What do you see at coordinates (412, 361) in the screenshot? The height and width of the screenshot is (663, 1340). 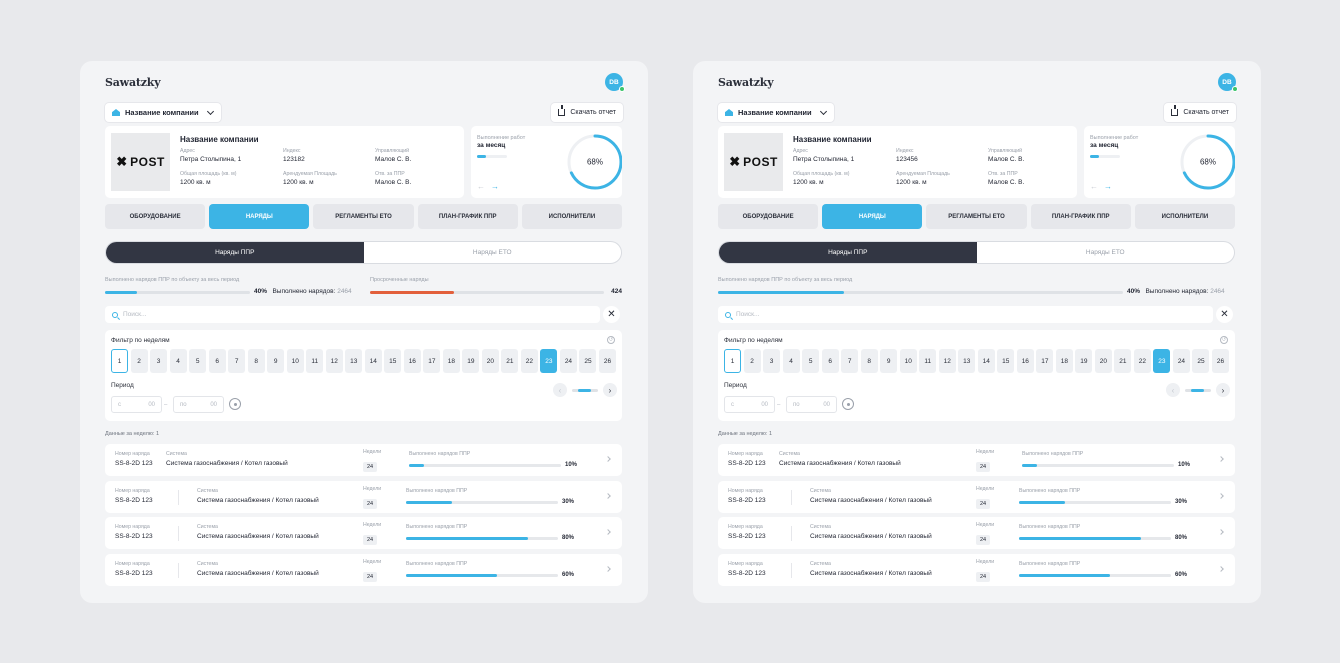 I see `week-button: 16` at bounding box center [412, 361].